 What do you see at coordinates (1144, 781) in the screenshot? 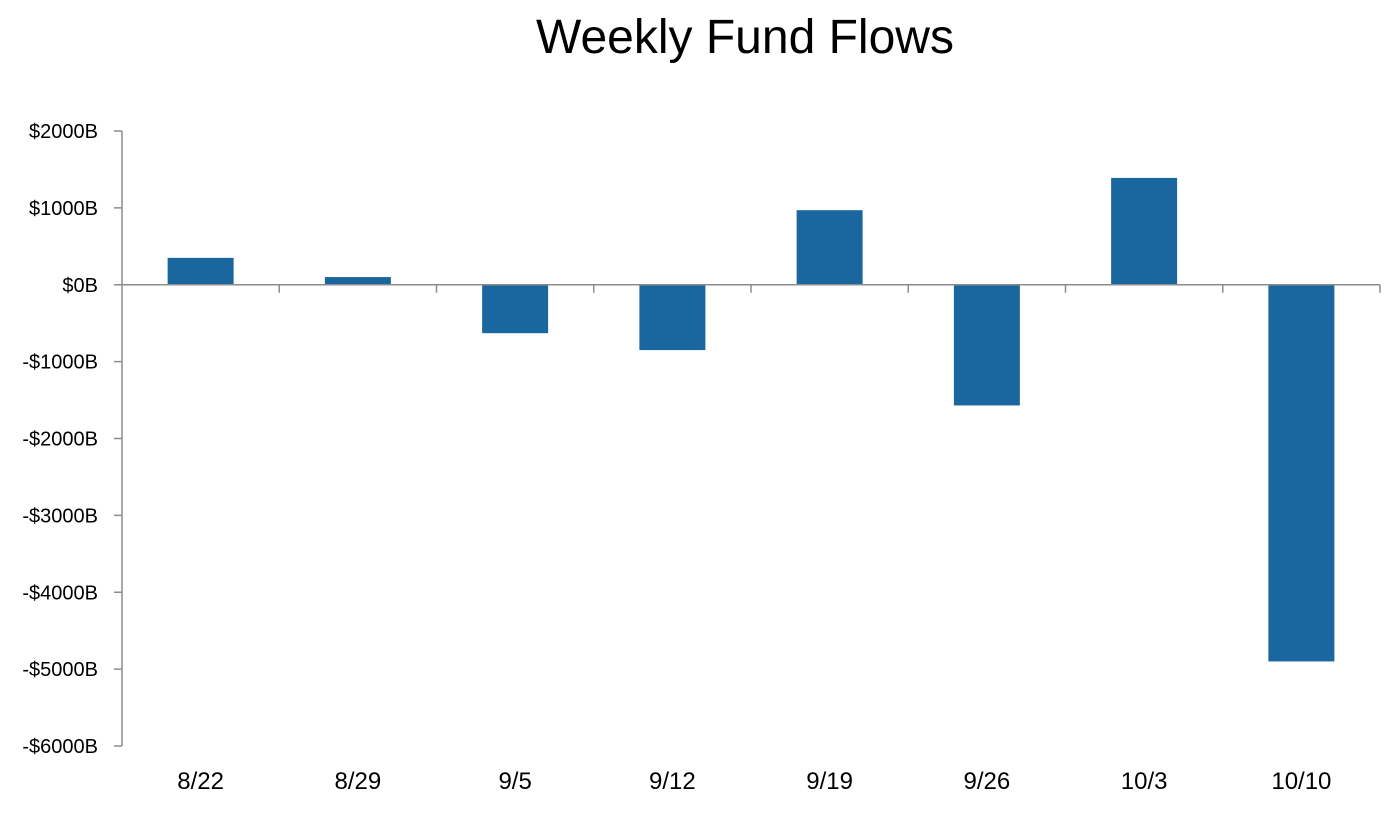
I see `x-tick-label: 10/3` at bounding box center [1144, 781].